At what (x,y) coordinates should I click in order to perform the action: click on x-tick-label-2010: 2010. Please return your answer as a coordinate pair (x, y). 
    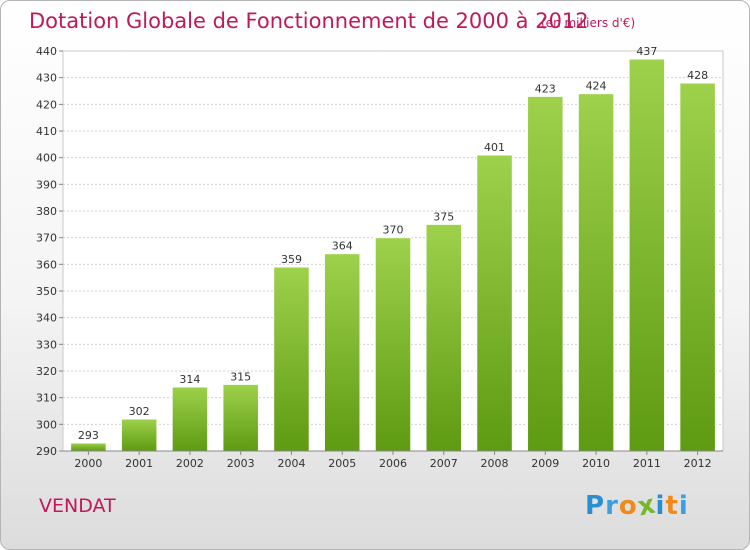
    Looking at the image, I should click on (596, 463).